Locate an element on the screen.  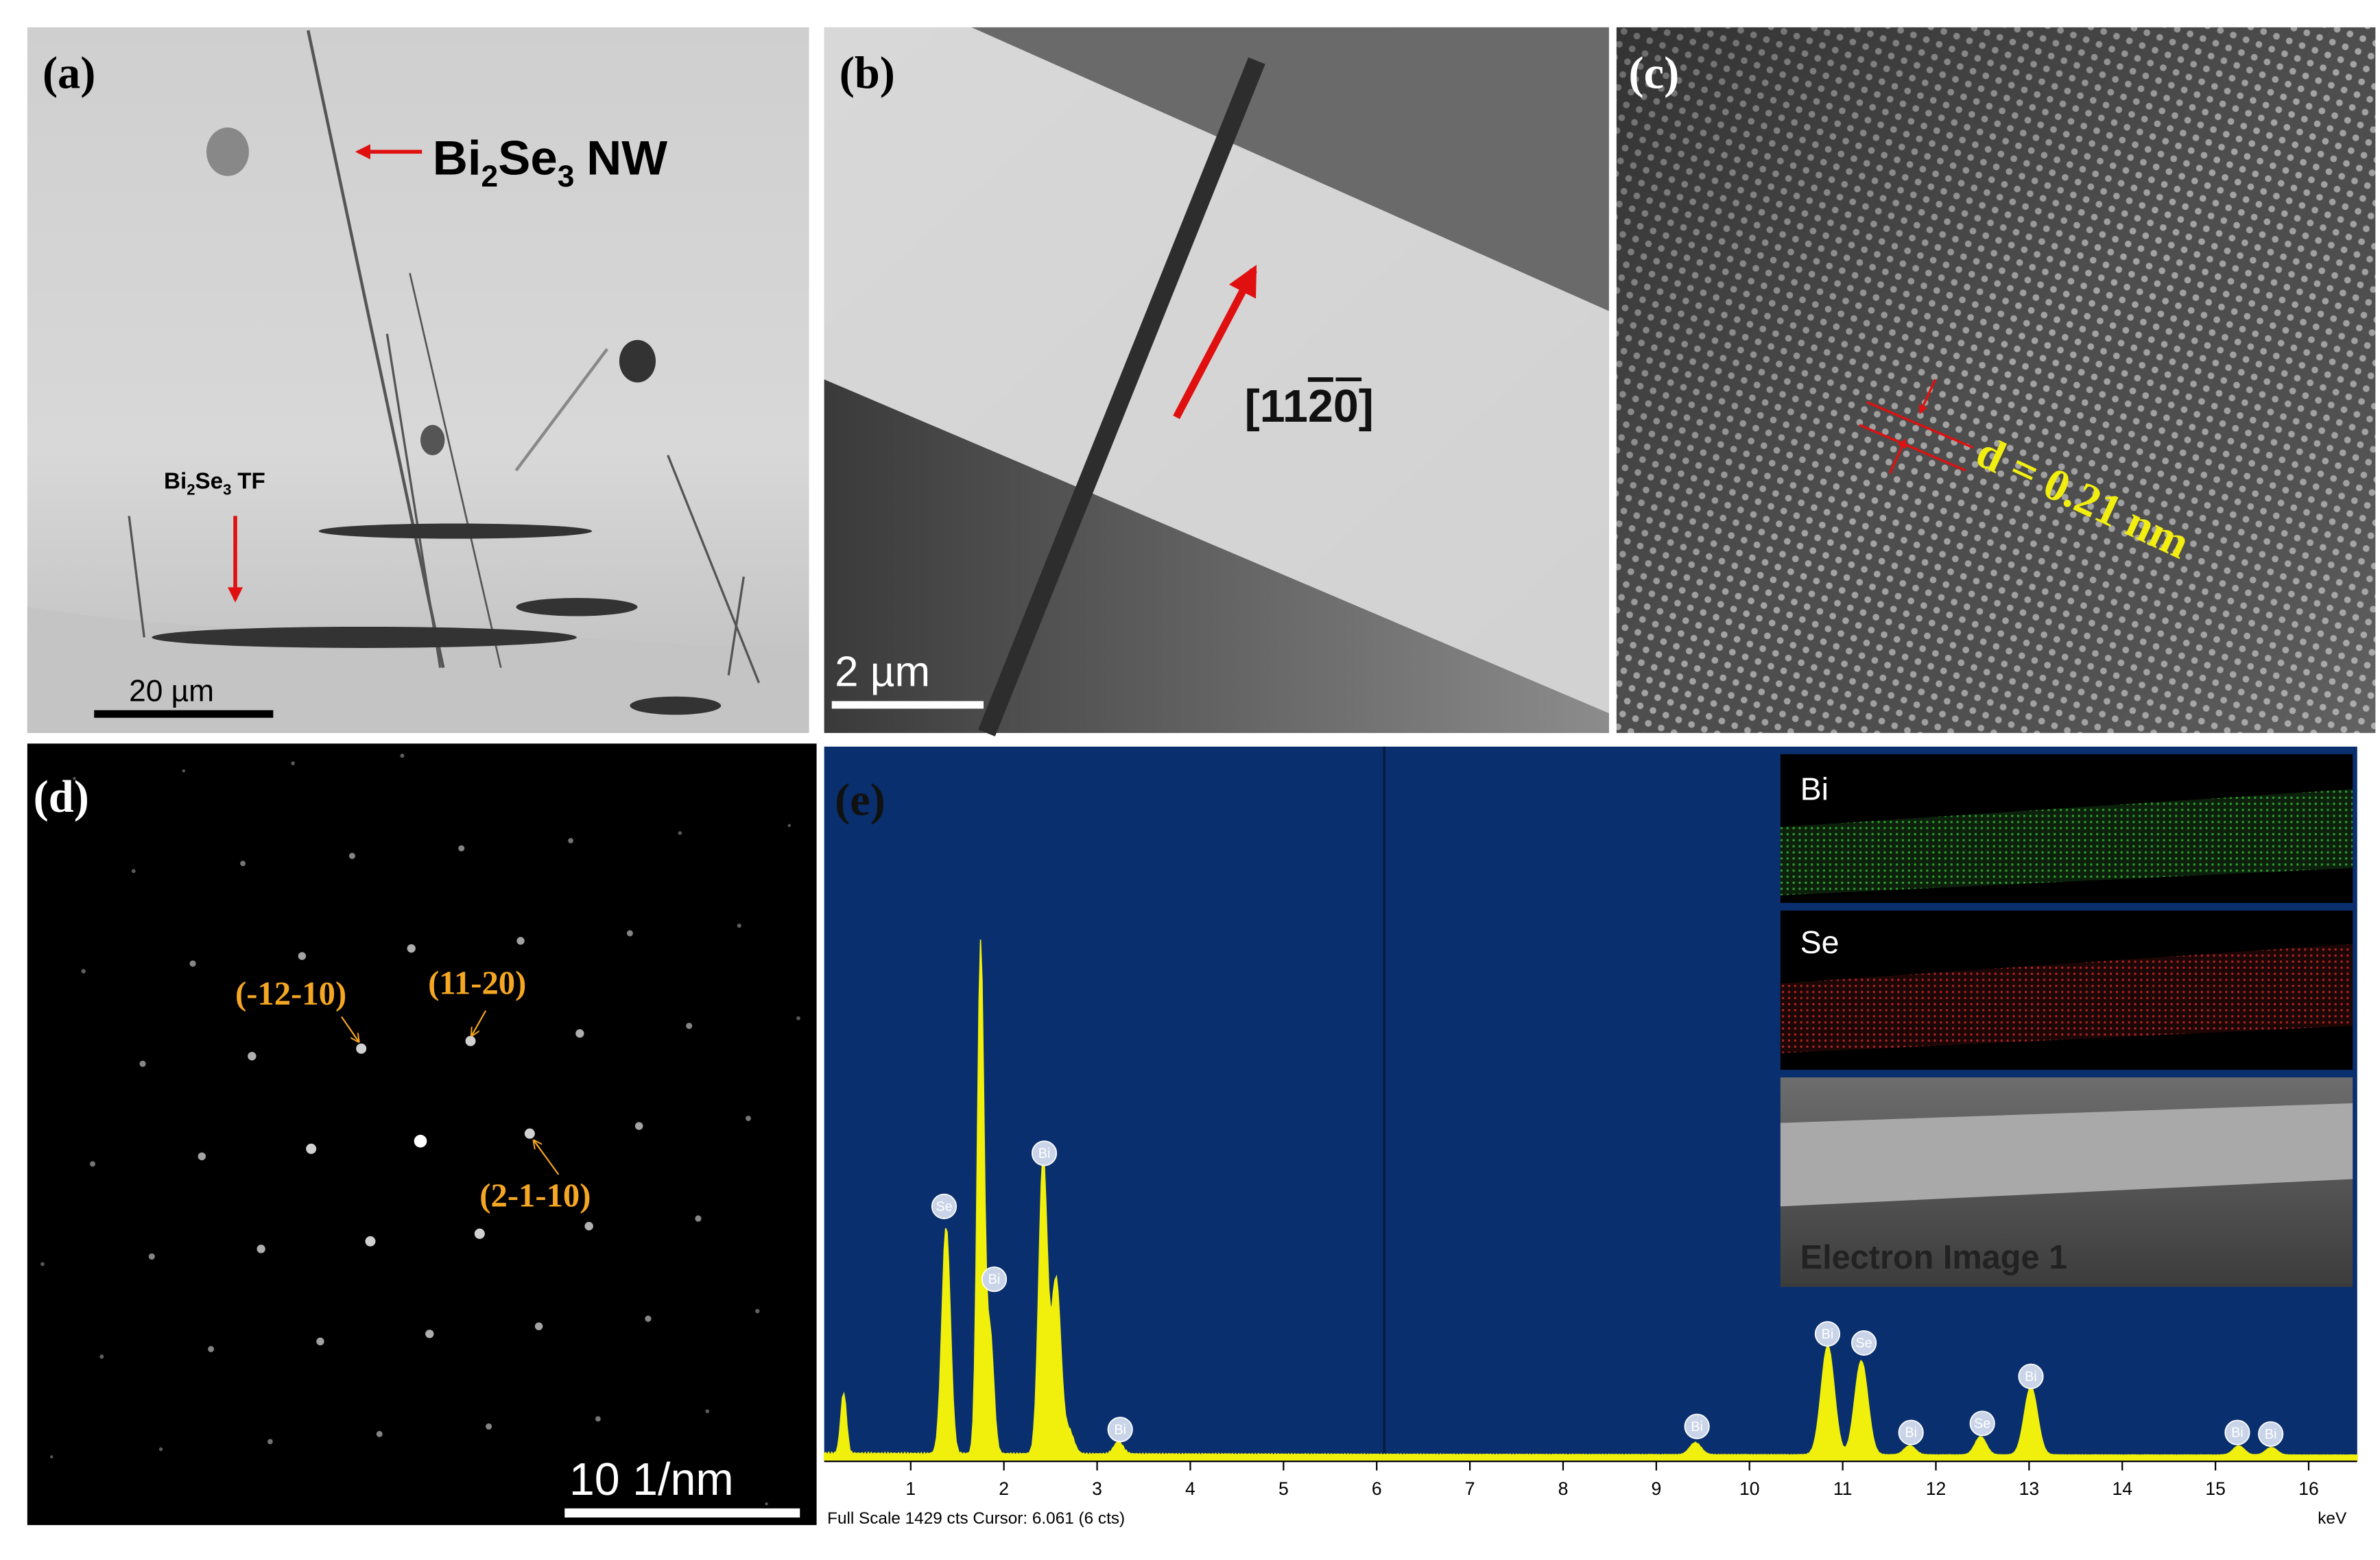
panel-c: (c) d = 0.21 nm is located at coordinates (1996, 380).